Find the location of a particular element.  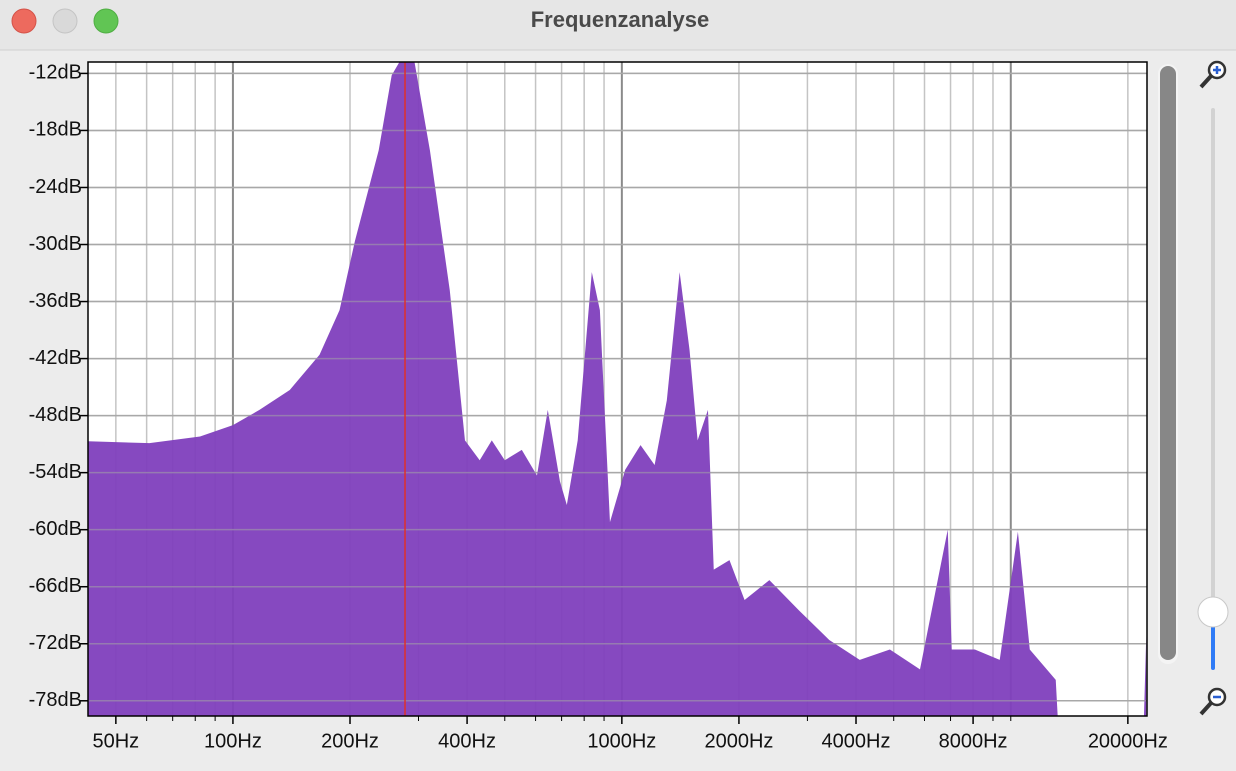

x-tick-label: 2000Hz is located at coordinates (738, 741).